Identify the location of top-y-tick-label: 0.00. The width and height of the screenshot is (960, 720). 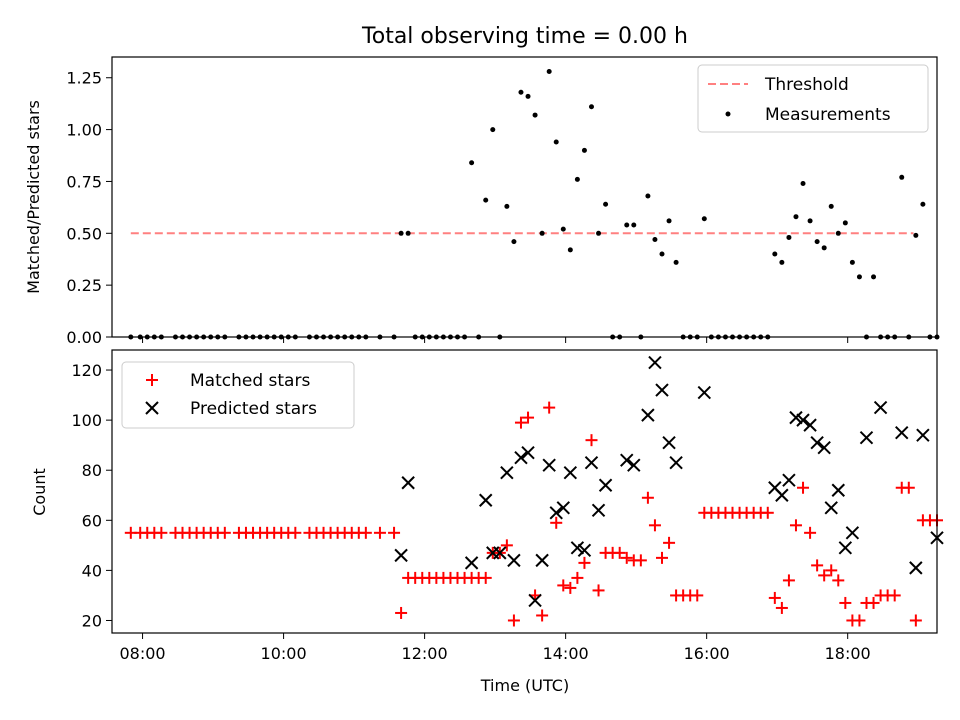
(84, 337).